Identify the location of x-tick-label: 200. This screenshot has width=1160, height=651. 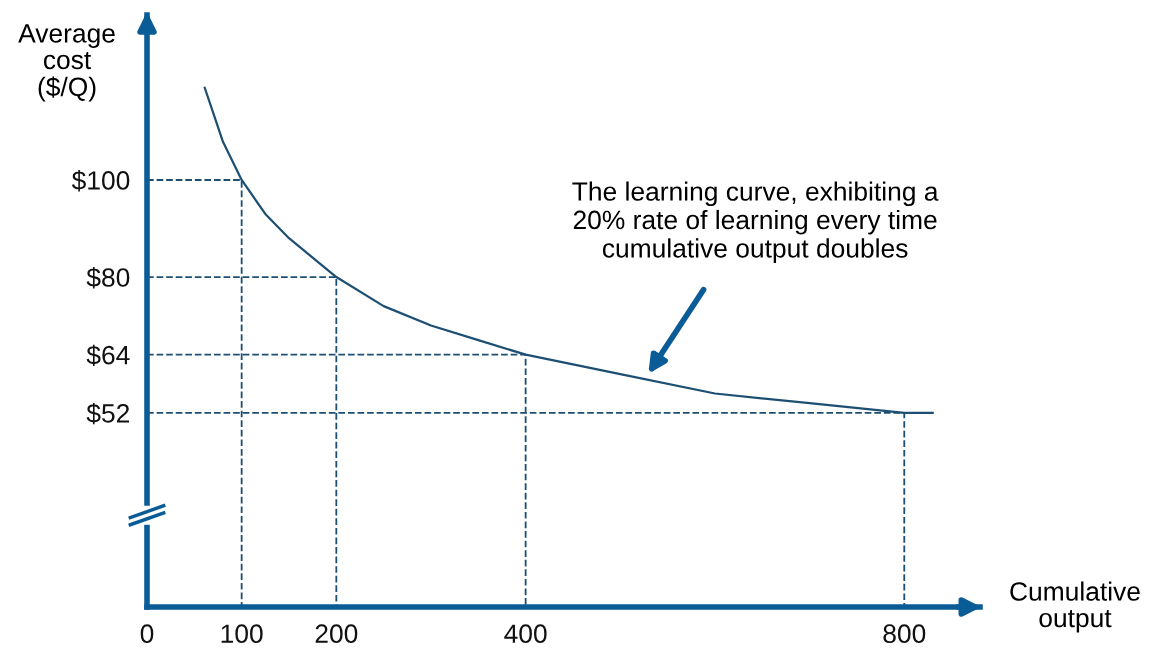
(336, 634).